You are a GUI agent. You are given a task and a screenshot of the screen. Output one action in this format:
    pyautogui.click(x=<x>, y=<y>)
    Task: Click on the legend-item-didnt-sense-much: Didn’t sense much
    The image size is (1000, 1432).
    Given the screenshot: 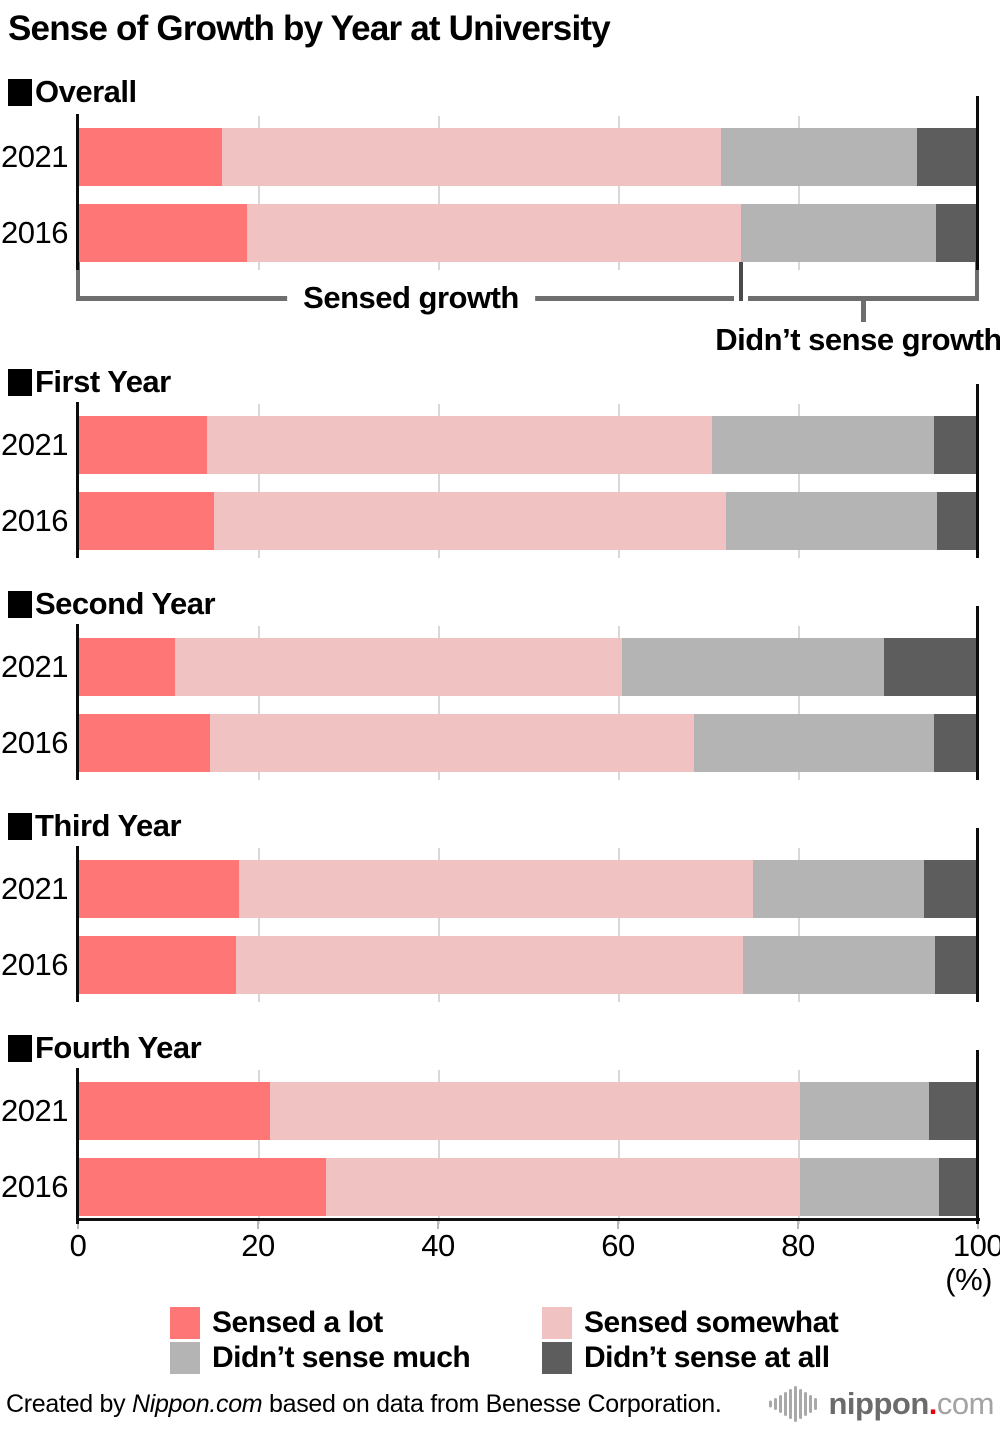 What is the action you would take?
    pyautogui.click(x=356, y=1358)
    